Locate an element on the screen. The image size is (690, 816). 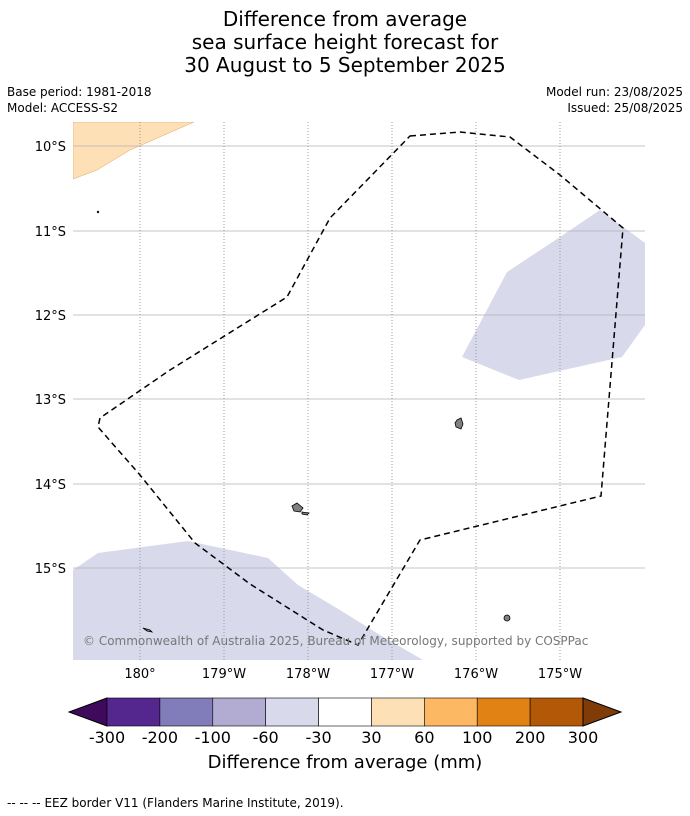
title-line-3: 30 August to 5 September 2025 is located at coordinates (345, 65).